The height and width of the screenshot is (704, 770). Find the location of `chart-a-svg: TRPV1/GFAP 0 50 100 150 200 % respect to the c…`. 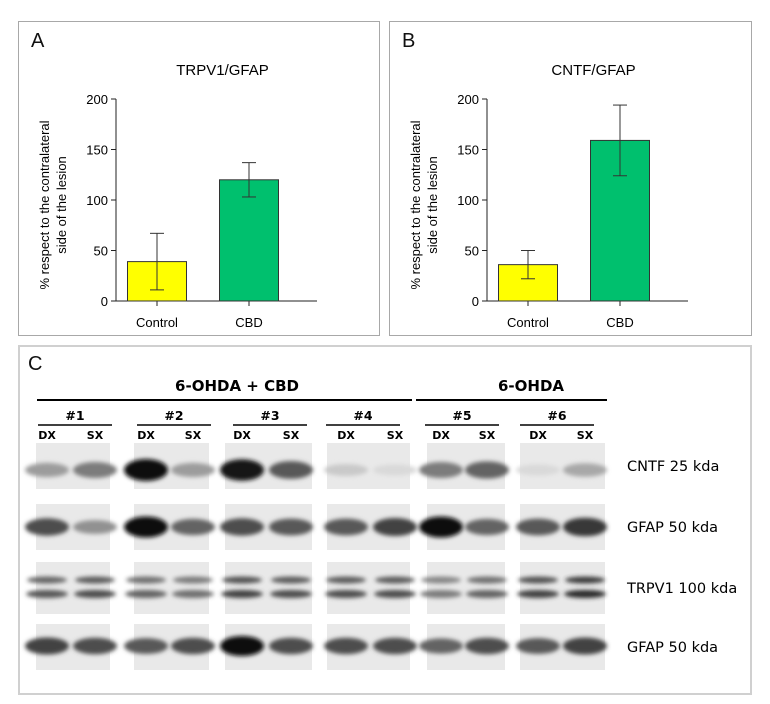

chart-a-svg: TRPV1/GFAP 0 50 100 150 200 % respect to the c… is located at coordinates (177, 196).